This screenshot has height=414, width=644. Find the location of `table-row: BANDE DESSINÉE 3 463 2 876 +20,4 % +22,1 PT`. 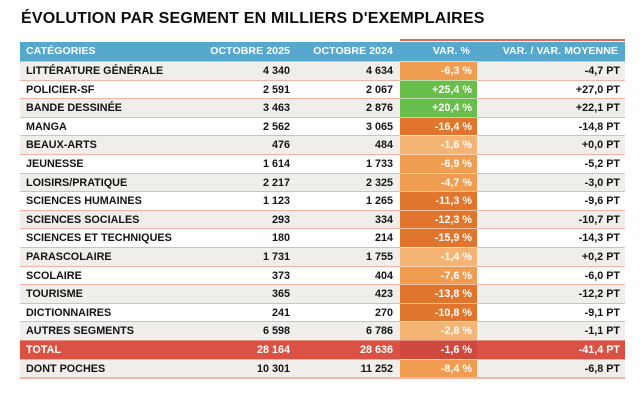

table-row: BANDE DESSINÉE 3 463 2 876 +20,4 % +22,1 PT is located at coordinates (322, 107).